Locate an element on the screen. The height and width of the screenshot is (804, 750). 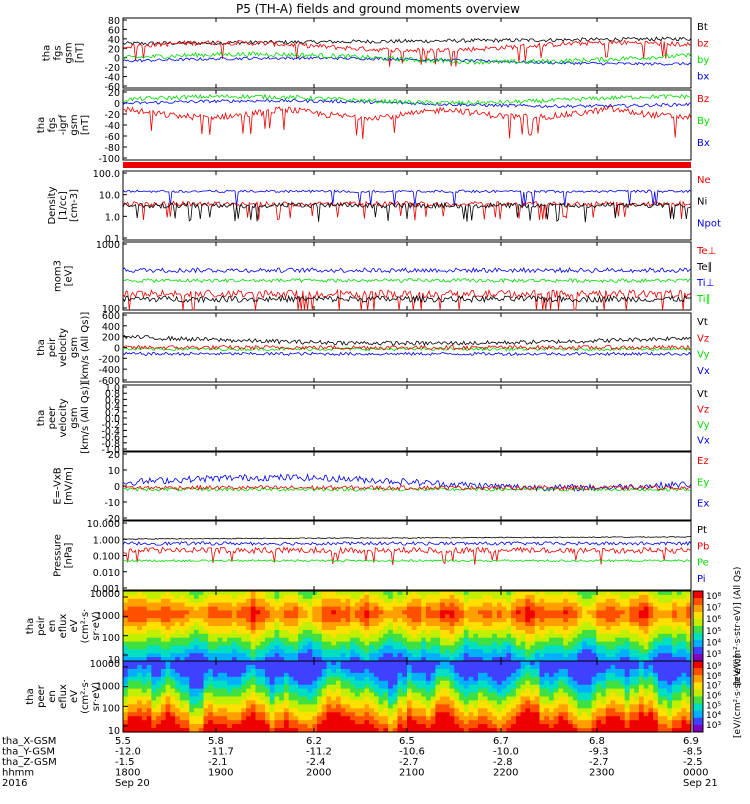
series-Pb is located at coordinates (407, 556).